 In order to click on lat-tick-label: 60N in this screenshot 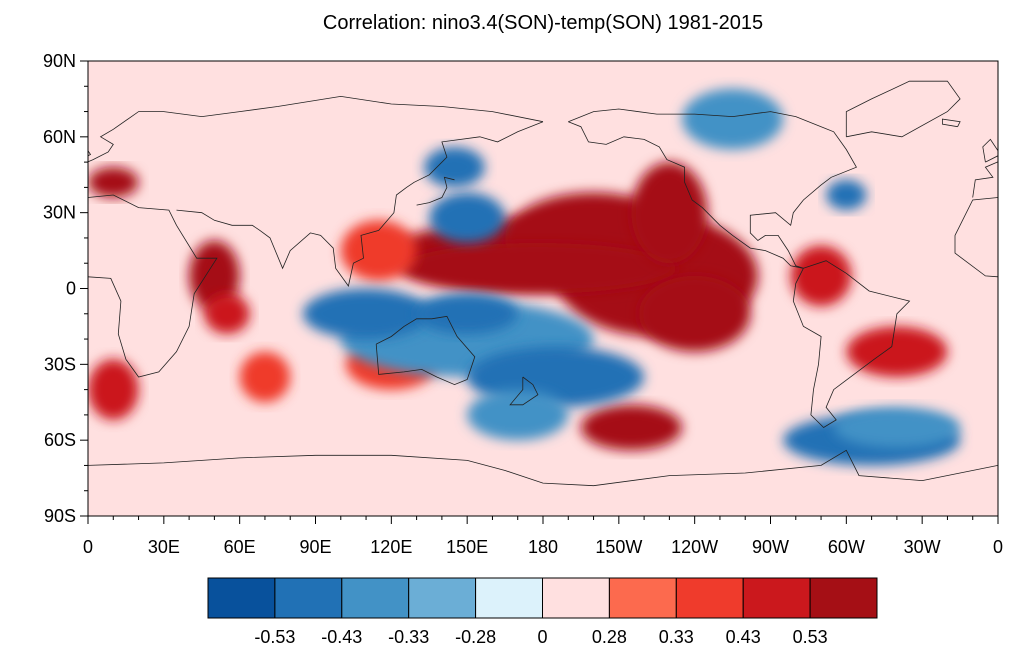, I will do `click(59, 137)`.